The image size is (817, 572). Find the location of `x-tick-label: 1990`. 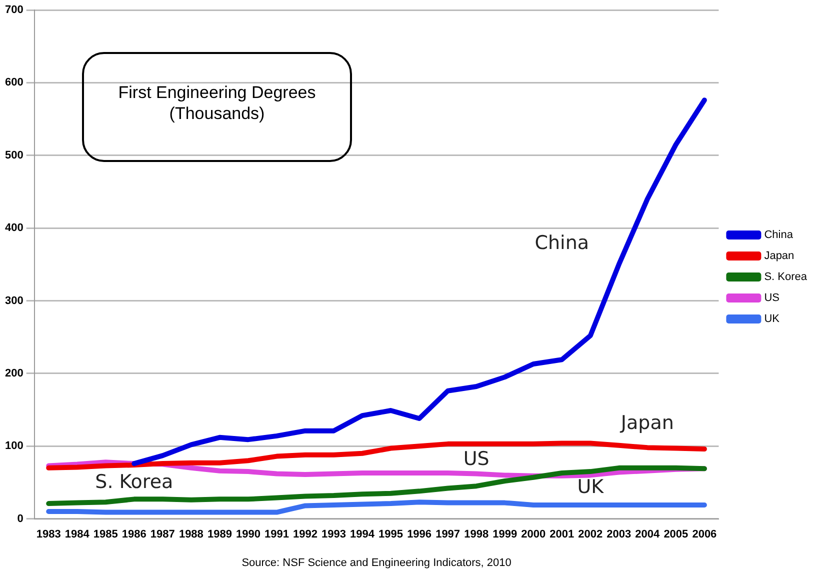

x-tick-label: 1990 is located at coordinates (248, 534).